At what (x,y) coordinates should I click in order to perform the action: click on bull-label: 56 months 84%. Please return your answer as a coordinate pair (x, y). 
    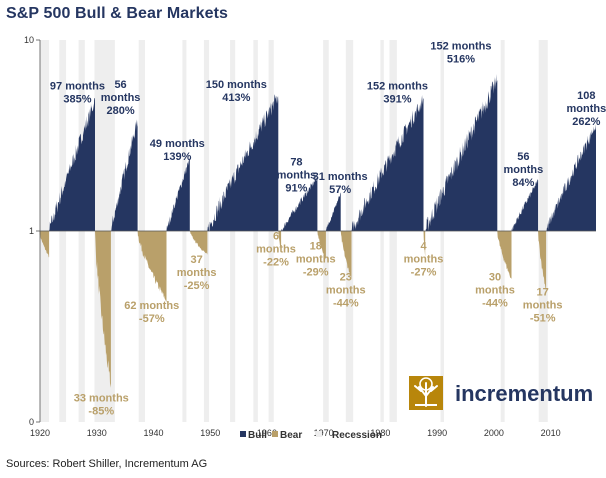
    Looking at the image, I should click on (524, 170).